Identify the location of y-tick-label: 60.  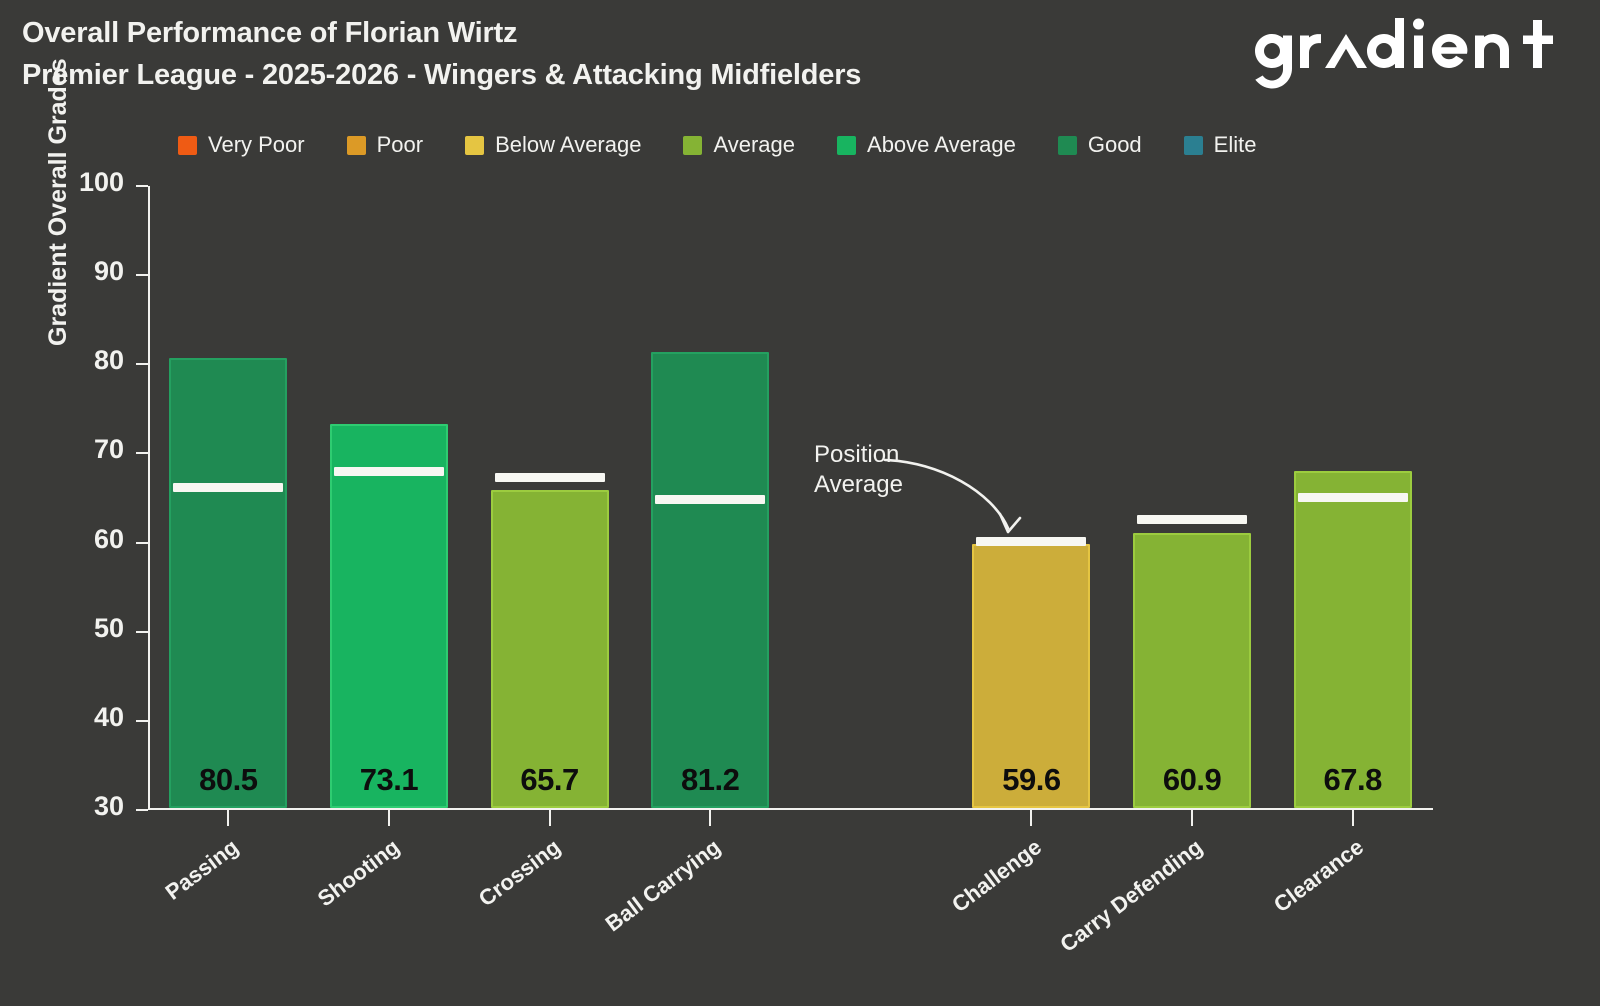
(108, 538).